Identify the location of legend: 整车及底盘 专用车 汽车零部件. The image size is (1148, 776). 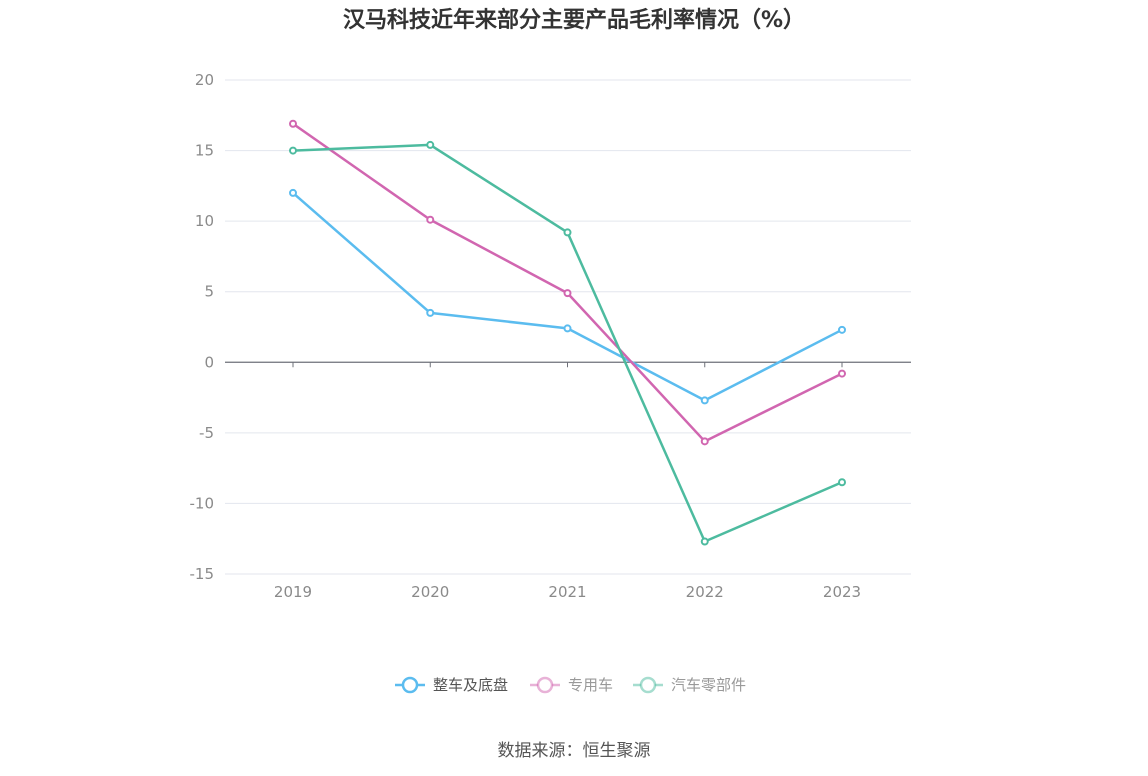
(570, 685).